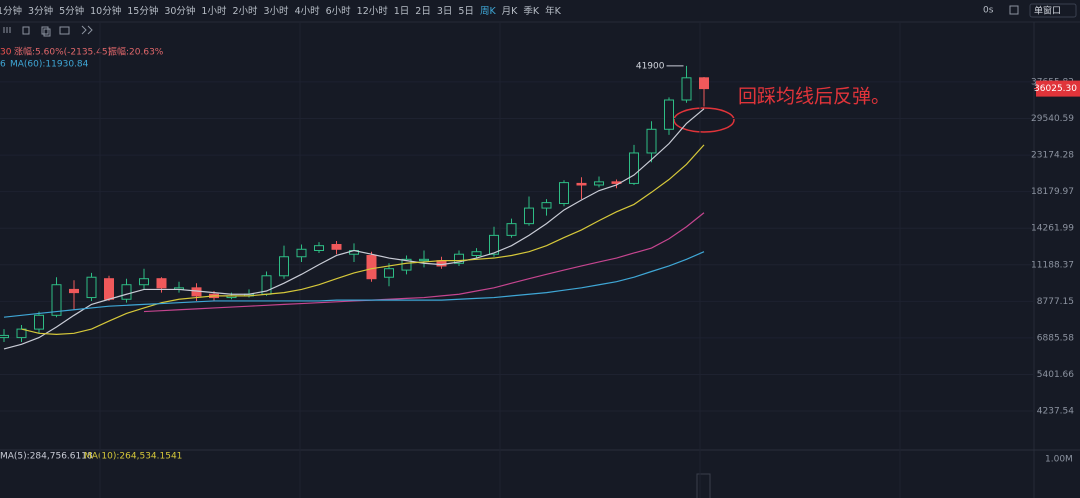 The width and height of the screenshot is (1080, 498). Describe the element at coordinates (106, 11) in the screenshot. I see `interval-button: 10分钟` at that location.